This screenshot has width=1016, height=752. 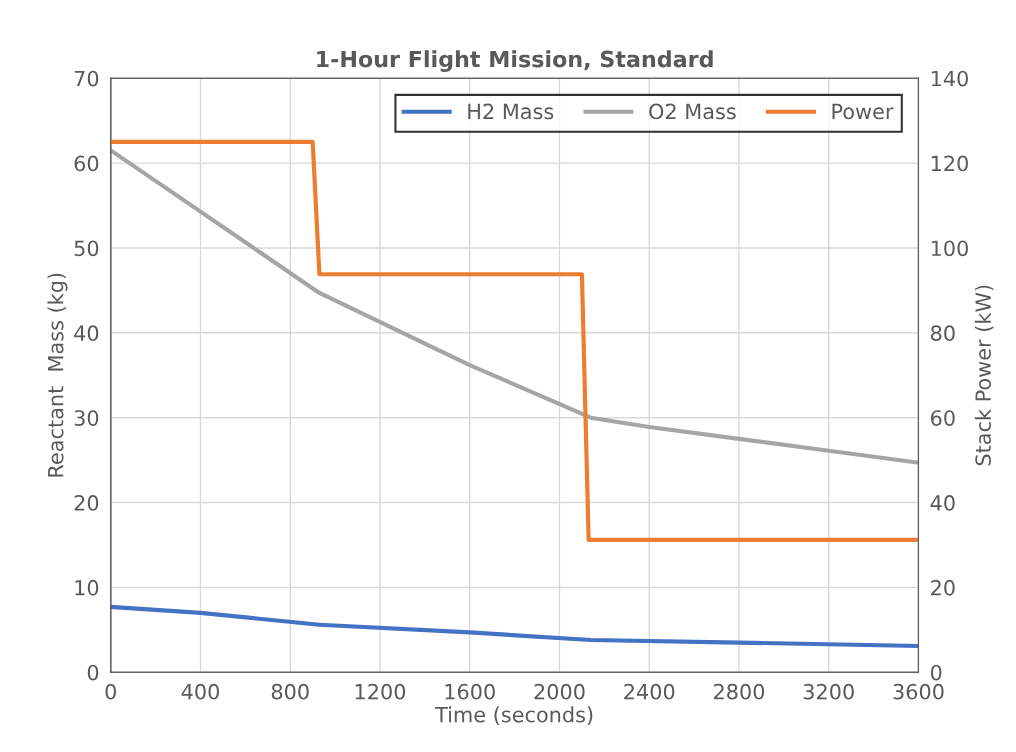 I want to click on legend-label: Power, so click(x=863, y=111).